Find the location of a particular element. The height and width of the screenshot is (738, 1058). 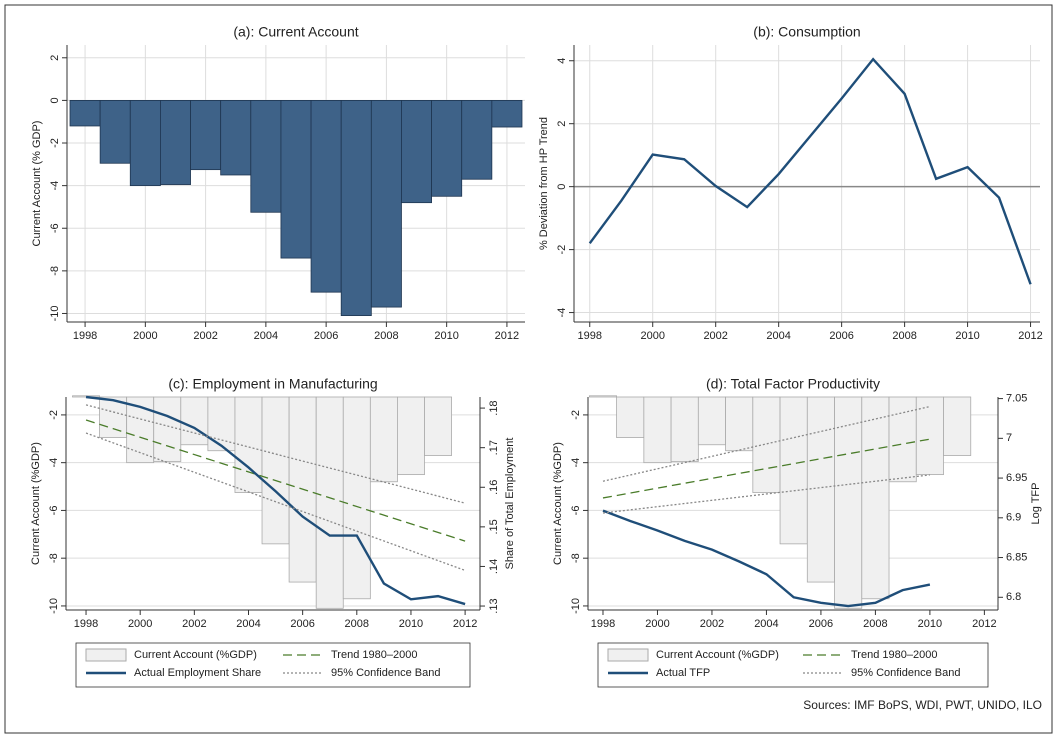

legend-label: Trend 1980–2000 is located at coordinates (374, 655).